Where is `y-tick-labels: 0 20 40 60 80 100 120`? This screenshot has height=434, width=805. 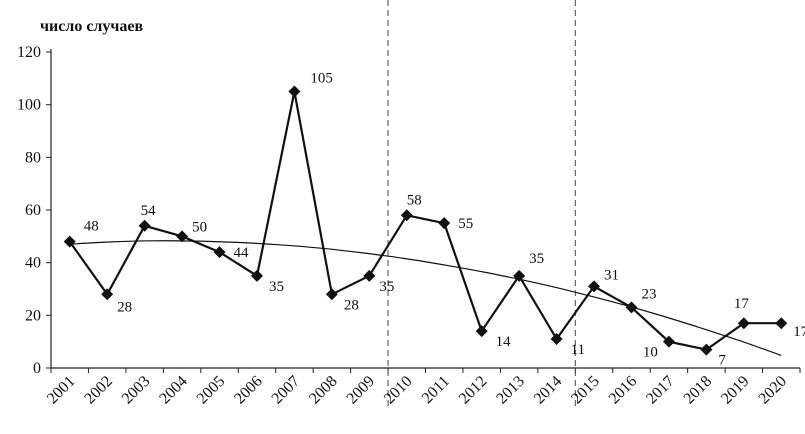
y-tick-labels: 0 20 40 60 80 100 120 is located at coordinates (29, 210).